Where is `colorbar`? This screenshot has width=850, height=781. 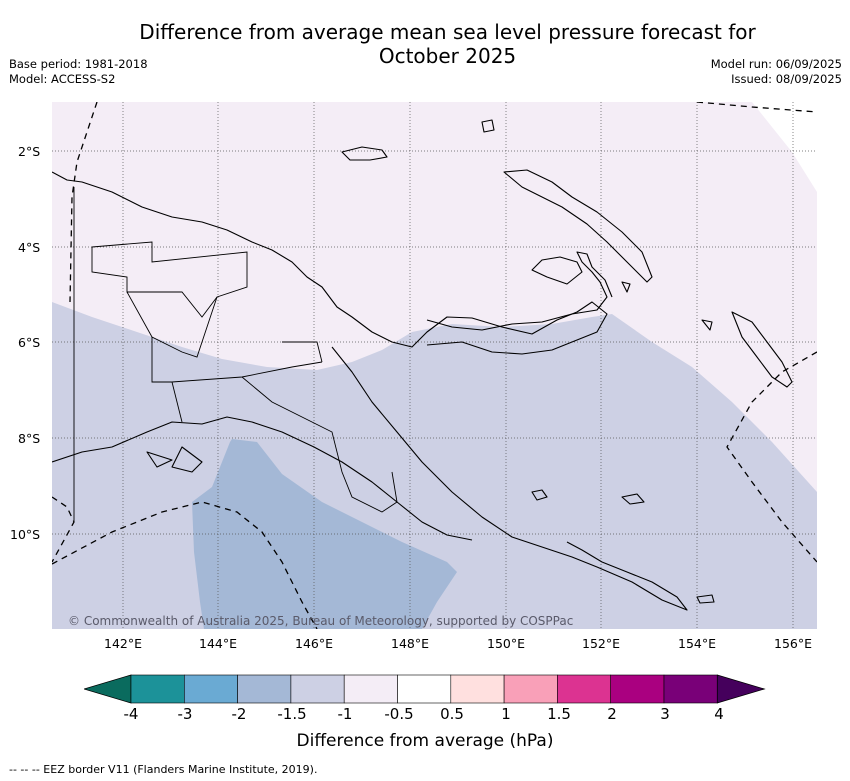
colorbar is located at coordinates (425, 689).